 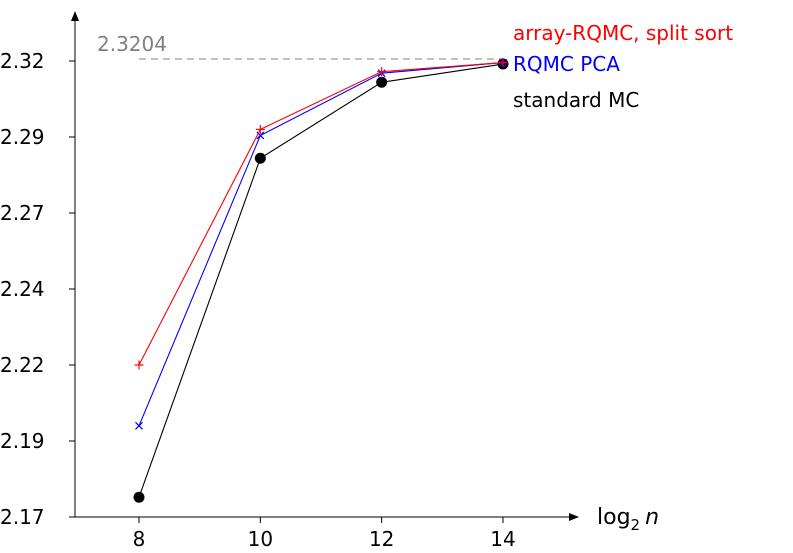 What do you see at coordinates (502, 539) in the screenshot?
I see `x-tick-label: 14` at bounding box center [502, 539].